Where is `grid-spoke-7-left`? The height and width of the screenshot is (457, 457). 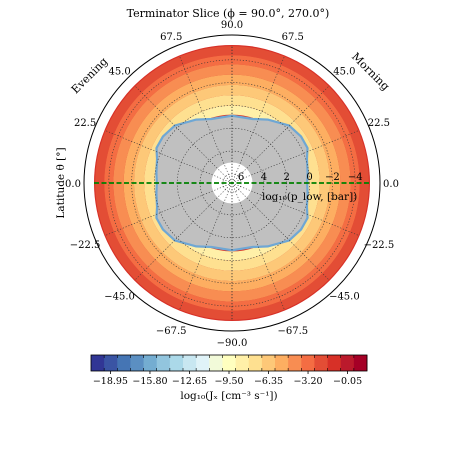
grid-spoke-7-left is located at coordinates (205, 246).